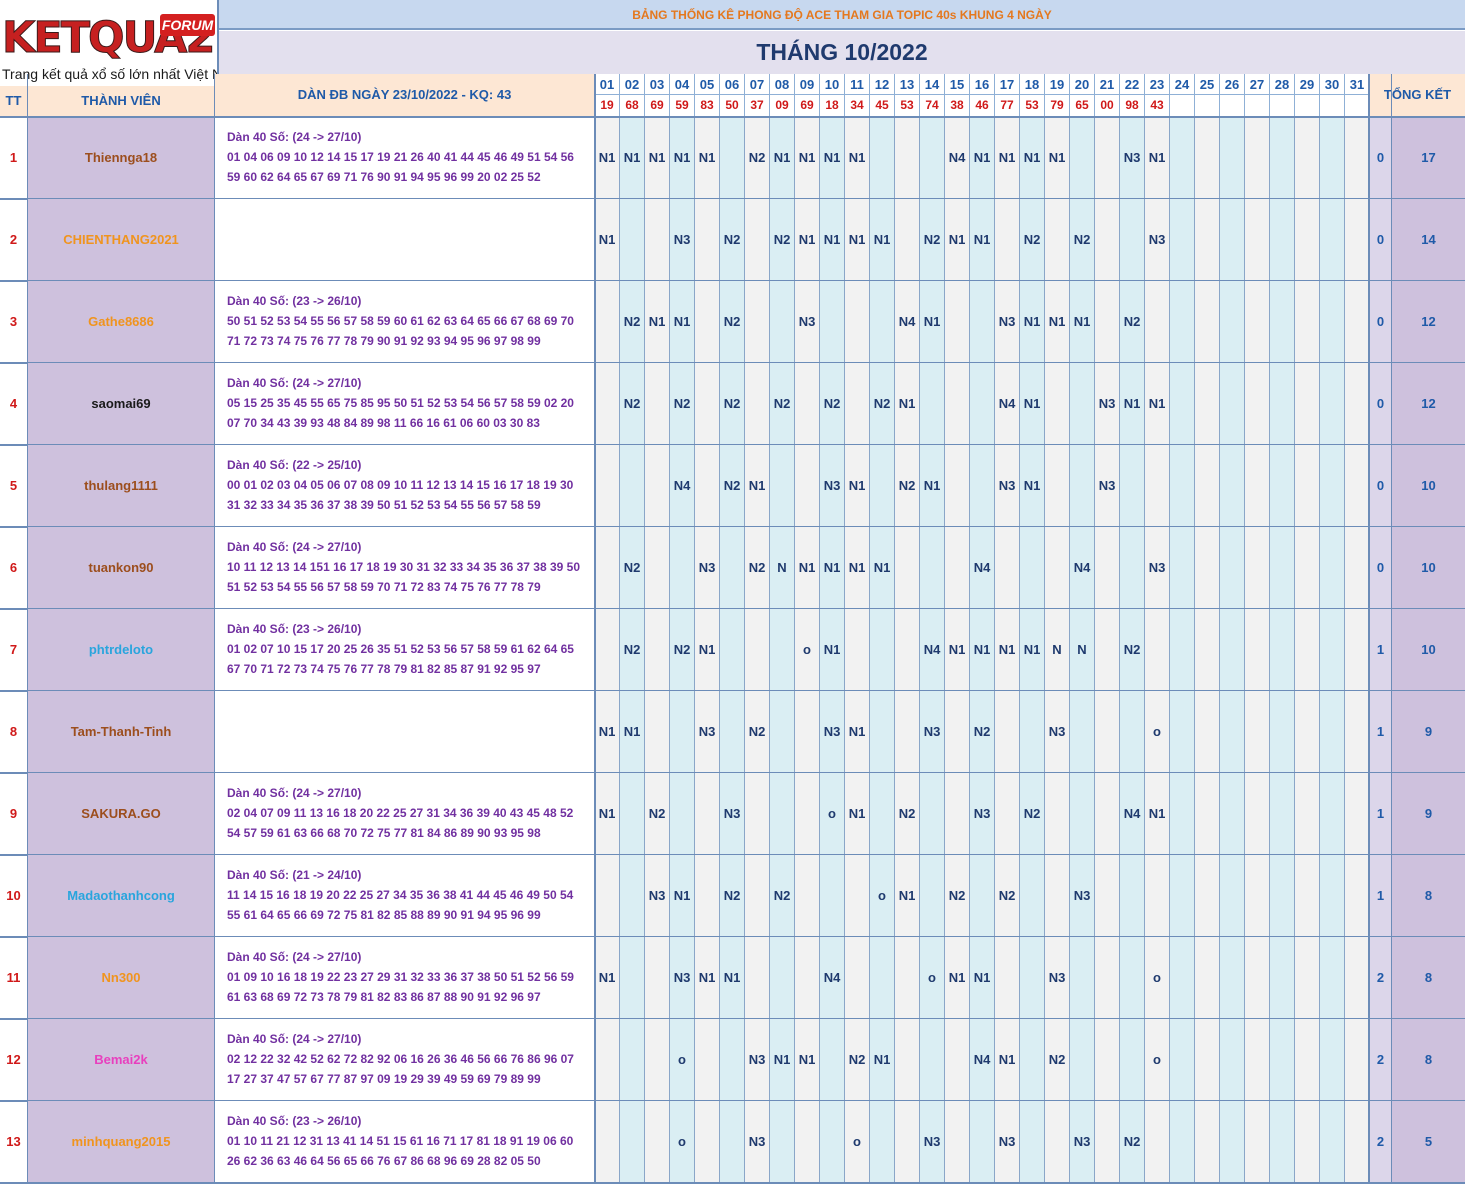 The width and height of the screenshot is (1465, 1184). What do you see at coordinates (121, 1060) in the screenshot?
I see `member-name: Bemai2k` at bounding box center [121, 1060].